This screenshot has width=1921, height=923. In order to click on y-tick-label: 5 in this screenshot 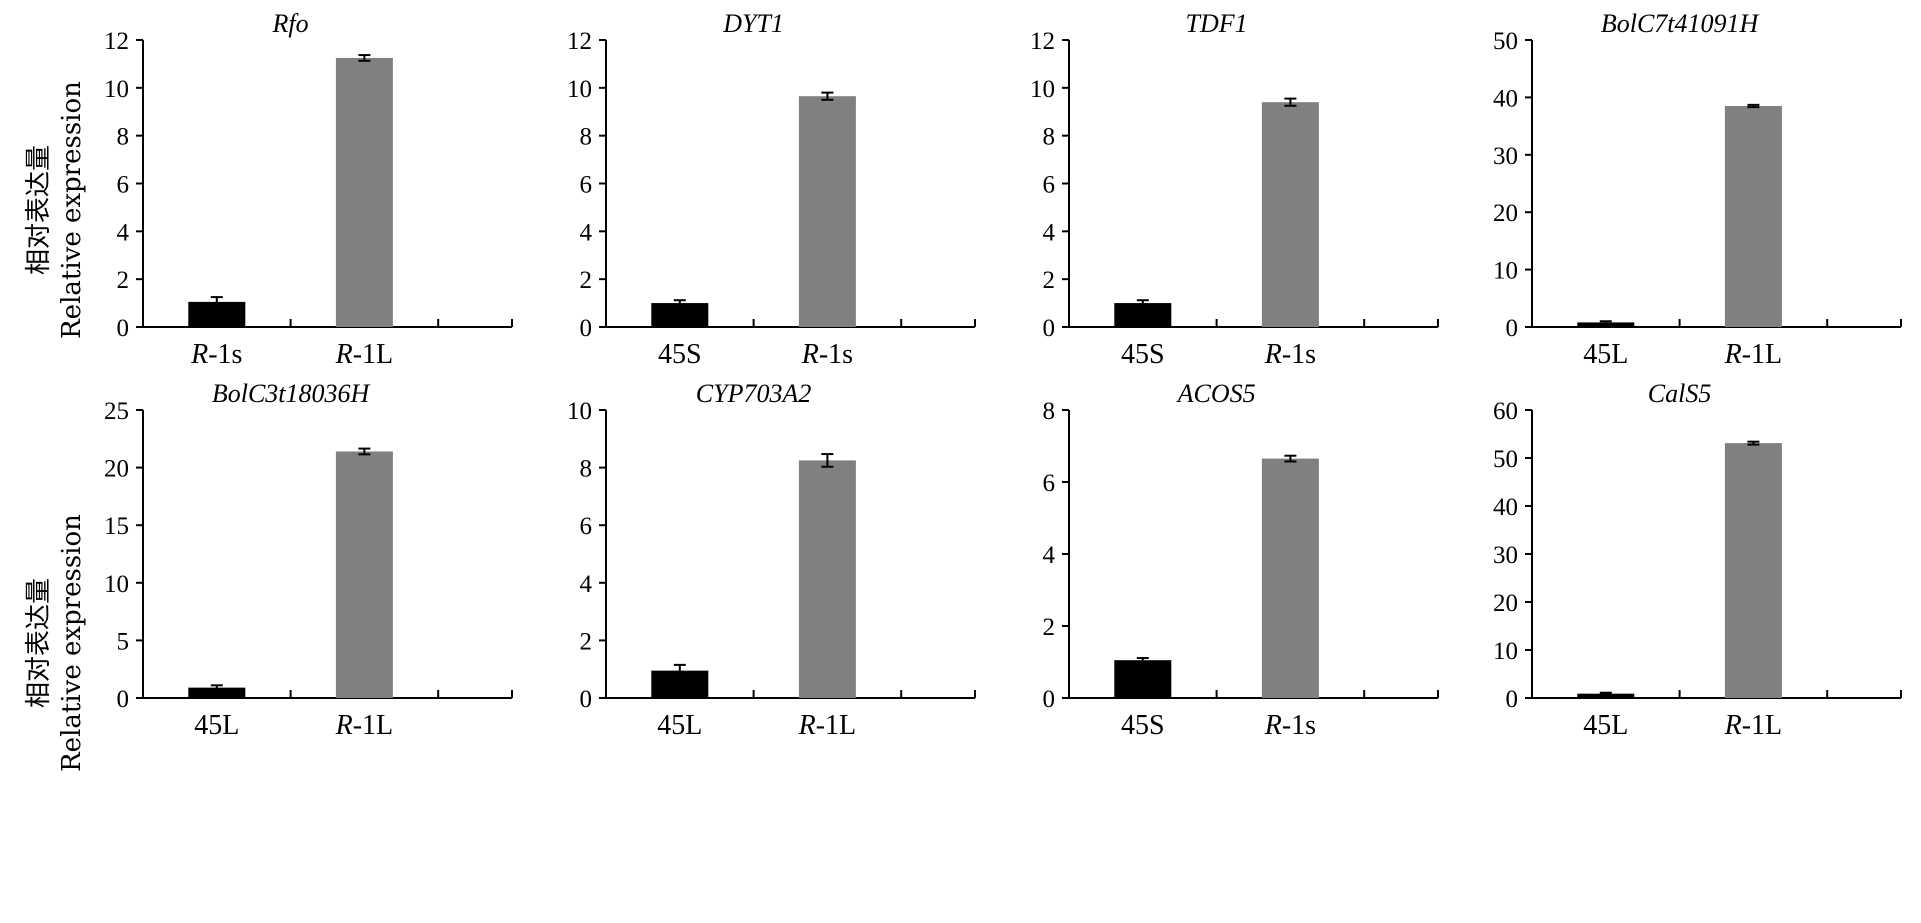, I will do `click(123, 641)`.